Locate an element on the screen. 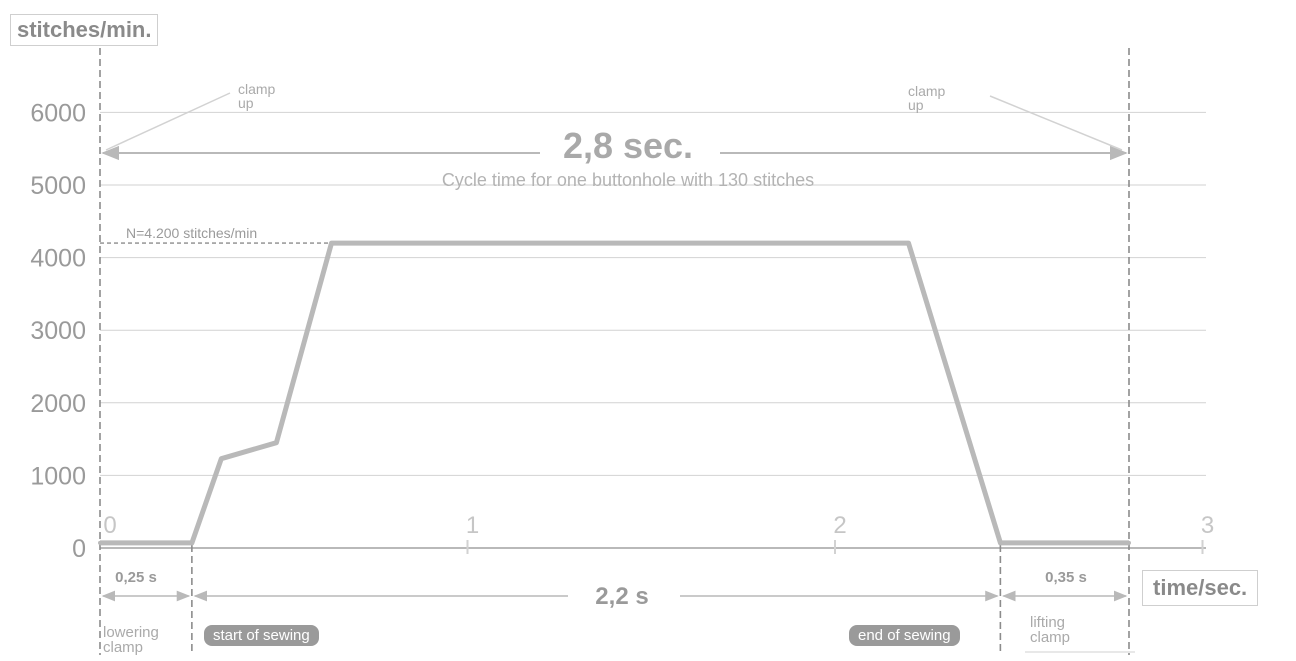 The width and height of the screenshot is (1296, 661). x-tick-label: 3 is located at coordinates (1207, 525).